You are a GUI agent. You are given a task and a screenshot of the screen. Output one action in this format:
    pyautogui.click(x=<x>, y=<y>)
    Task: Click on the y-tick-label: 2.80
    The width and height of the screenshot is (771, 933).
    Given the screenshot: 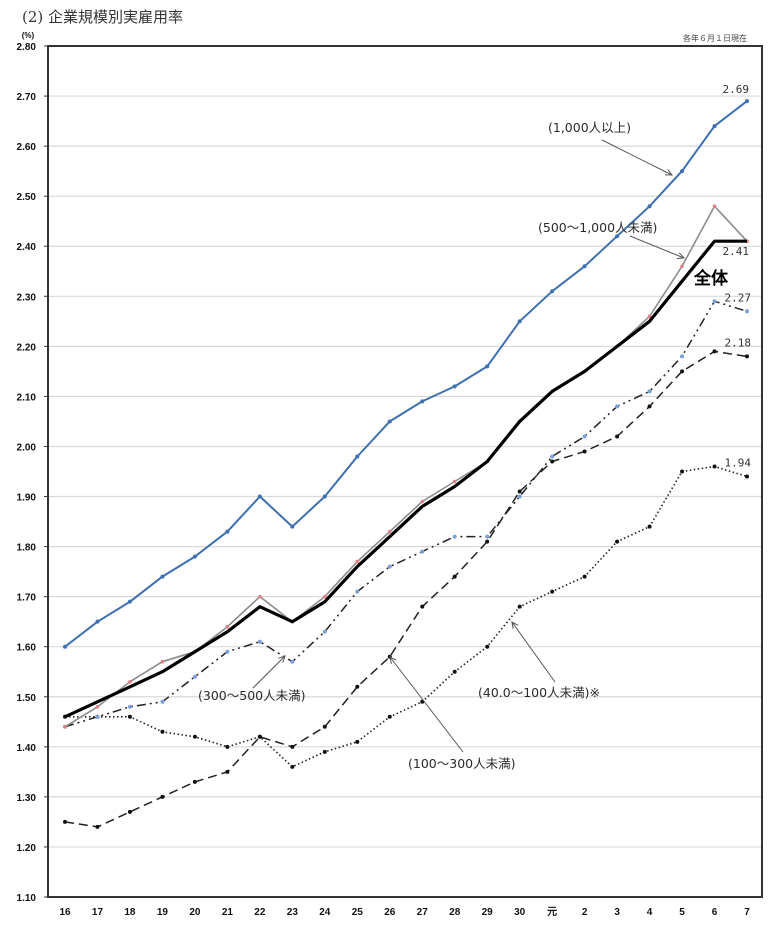 What is the action you would take?
    pyautogui.click(x=27, y=47)
    